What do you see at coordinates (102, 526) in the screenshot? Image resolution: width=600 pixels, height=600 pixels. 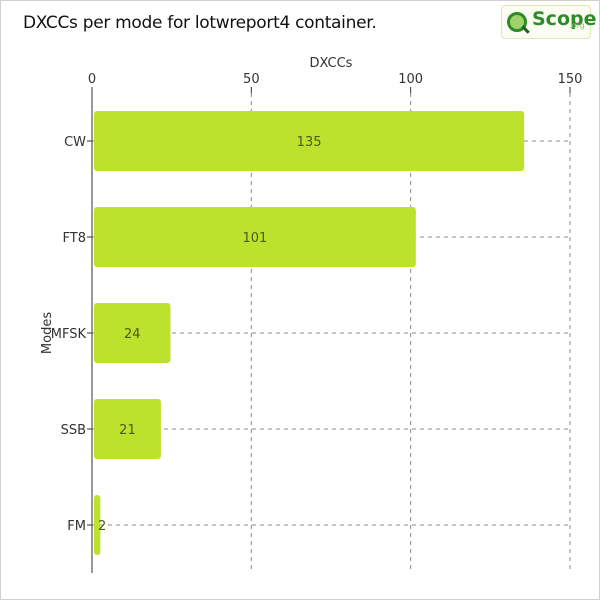 I see `bar-value-label: 2` at bounding box center [102, 526].